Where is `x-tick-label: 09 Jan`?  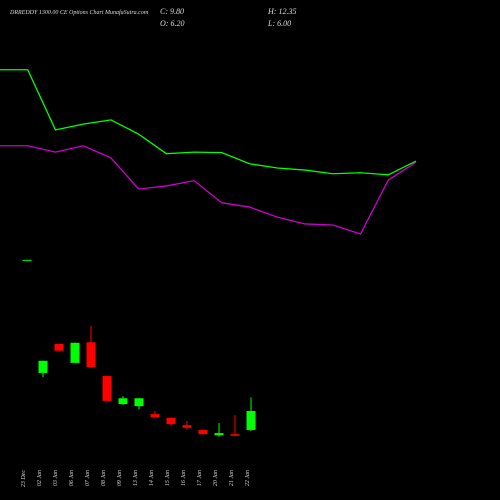
x-tick-label: 09 Jan is located at coordinates (120, 478).